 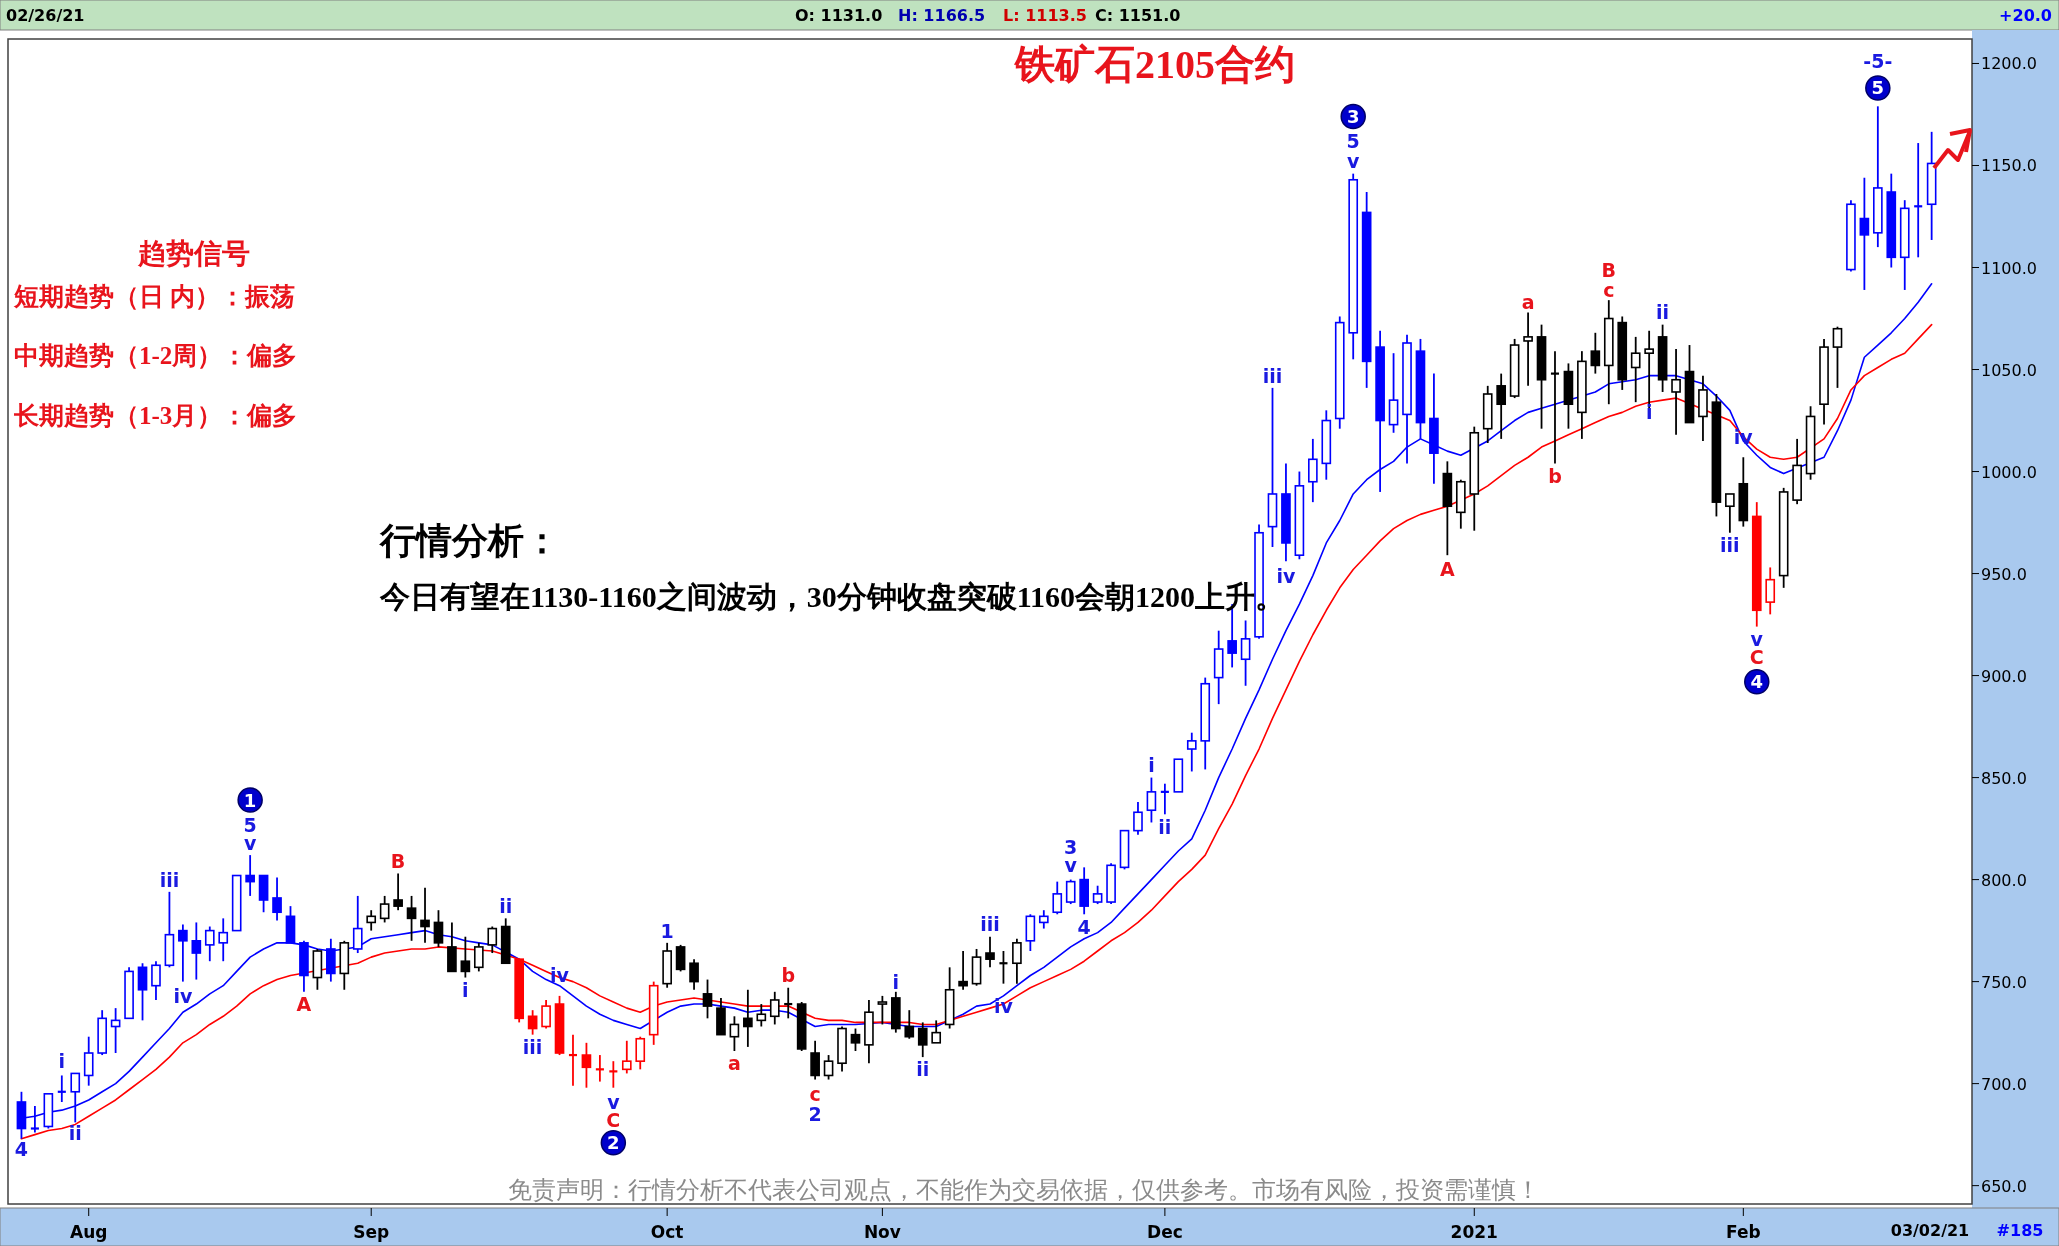 I want to click on y-tick-label: 800.0, so click(x=2004, y=880).